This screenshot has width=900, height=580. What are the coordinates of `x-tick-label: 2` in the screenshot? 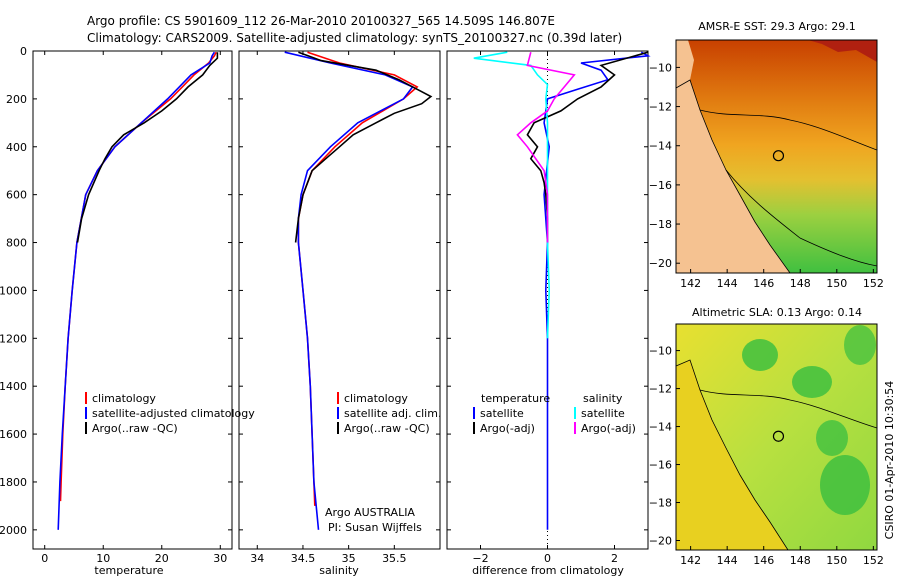 It's located at (614, 558).